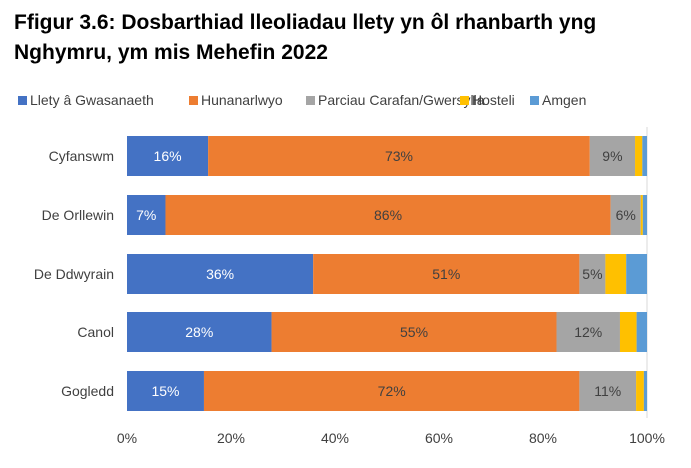 This screenshot has height=468, width=691. I want to click on data-label: 55%, so click(414, 332).